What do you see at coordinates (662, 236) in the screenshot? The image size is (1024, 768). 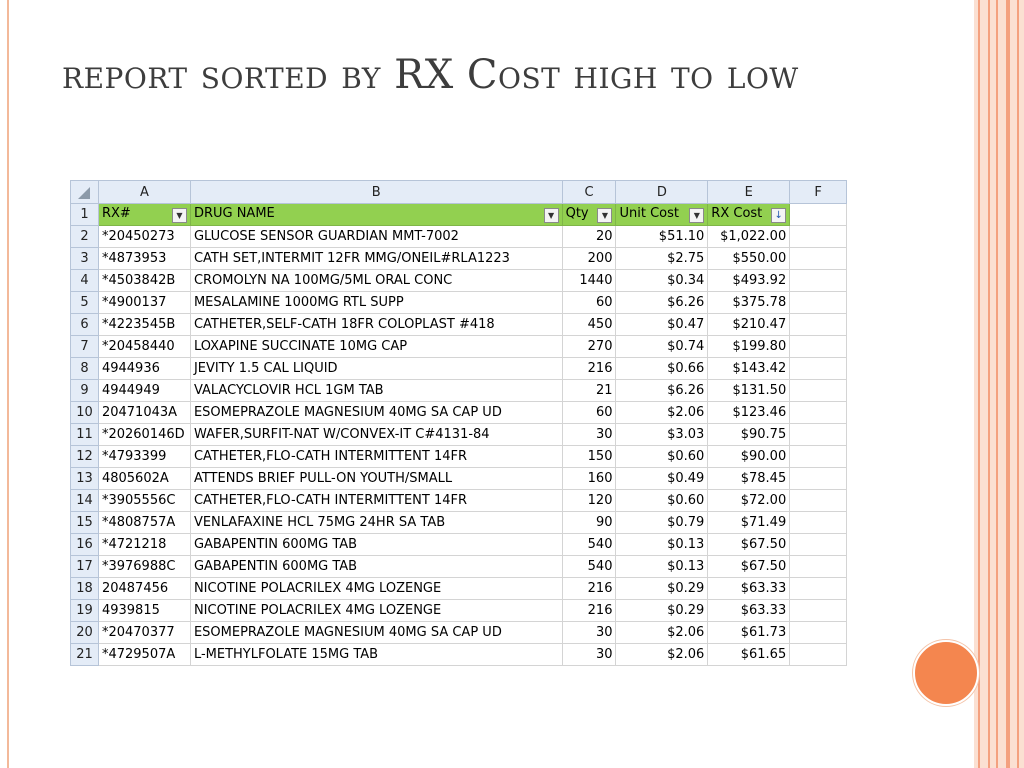 I see `cell-unit-cost: $51.10` at bounding box center [662, 236].